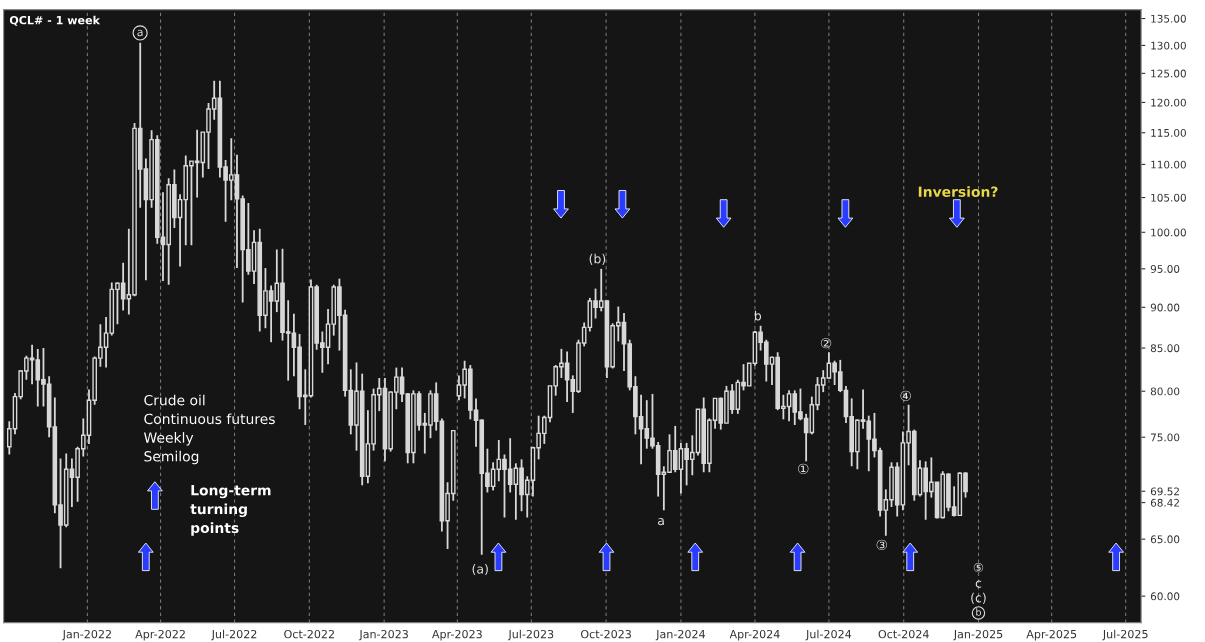  What do you see at coordinates (978, 584) in the screenshot?
I see `annotation: c` at bounding box center [978, 584].